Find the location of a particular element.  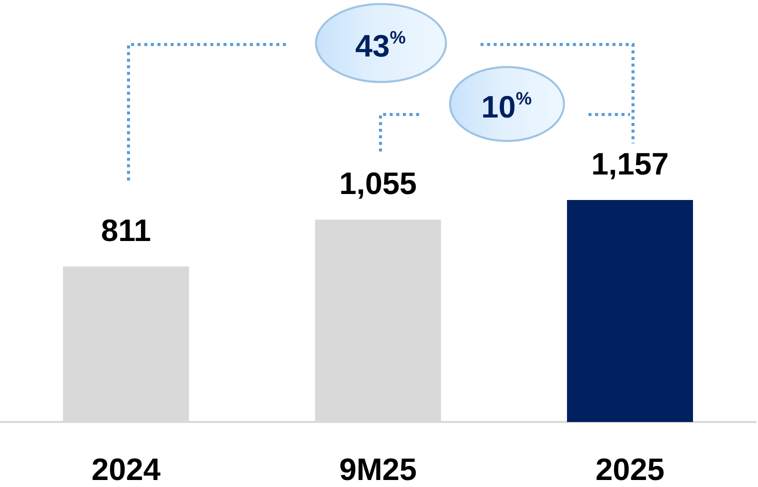

x-tick-label: 2024 is located at coordinates (127, 469).